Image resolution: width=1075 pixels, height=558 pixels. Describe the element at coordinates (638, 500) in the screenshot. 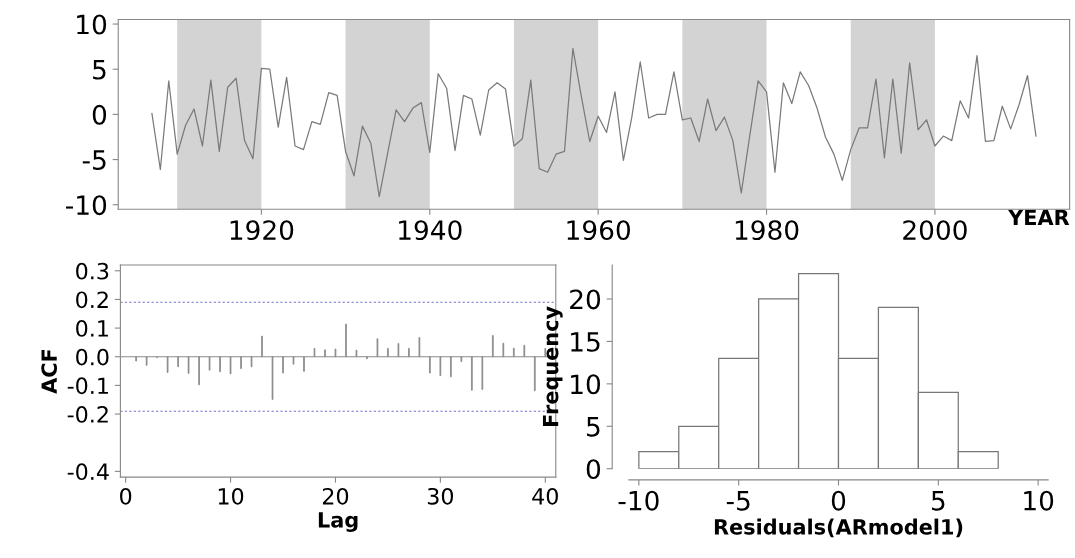

I see `x-tick-label: -10` at that location.